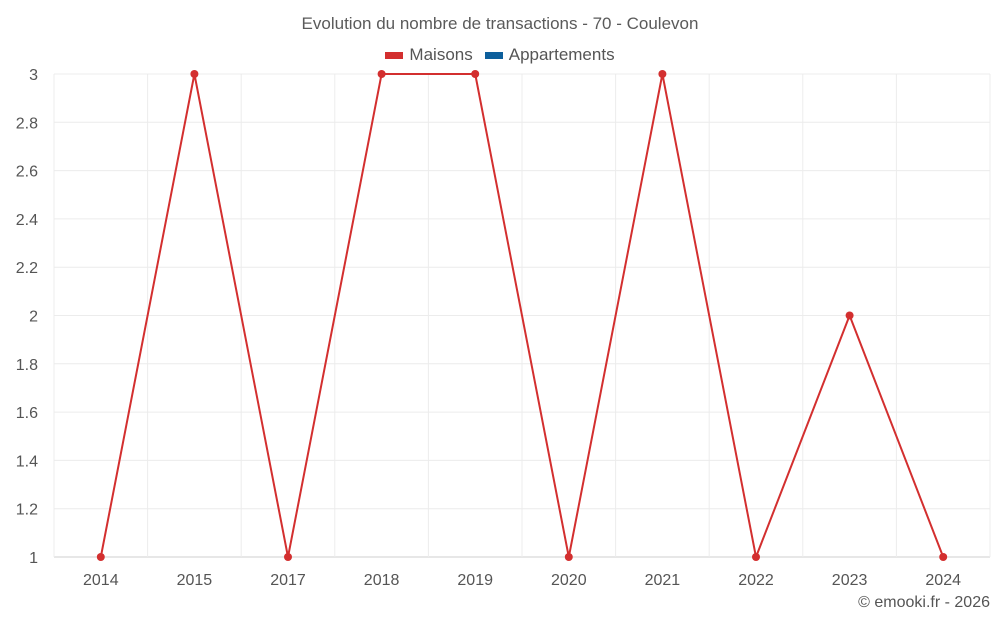  What do you see at coordinates (850, 580) in the screenshot?
I see `x-tick-label: 2023` at bounding box center [850, 580].